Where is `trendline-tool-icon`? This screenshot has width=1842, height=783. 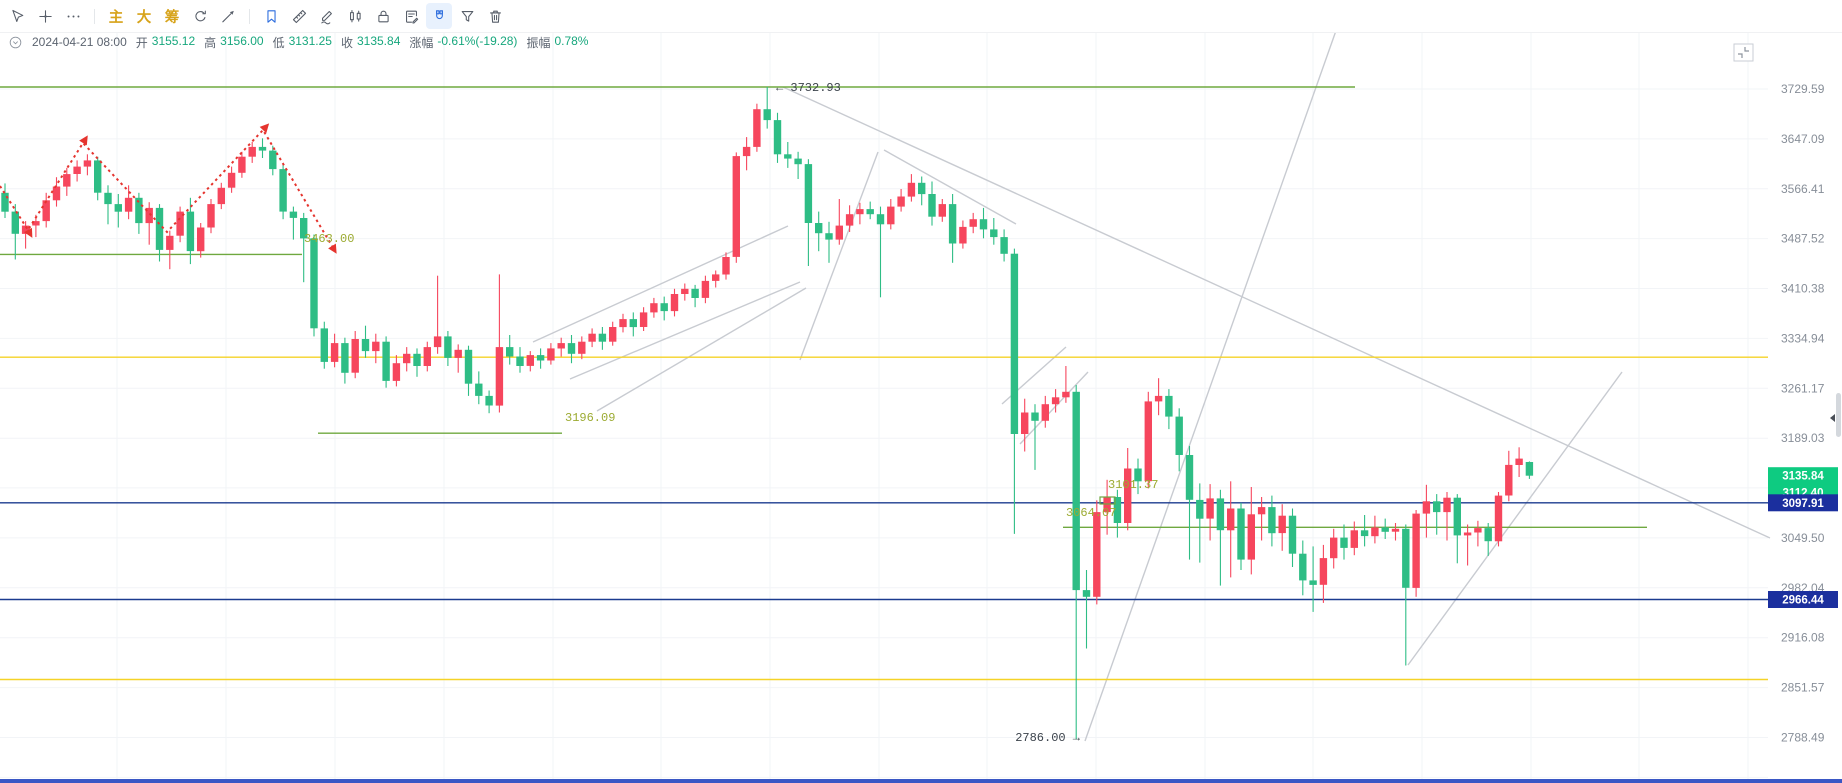
trendline-tool-icon is located at coordinates (228, 16).